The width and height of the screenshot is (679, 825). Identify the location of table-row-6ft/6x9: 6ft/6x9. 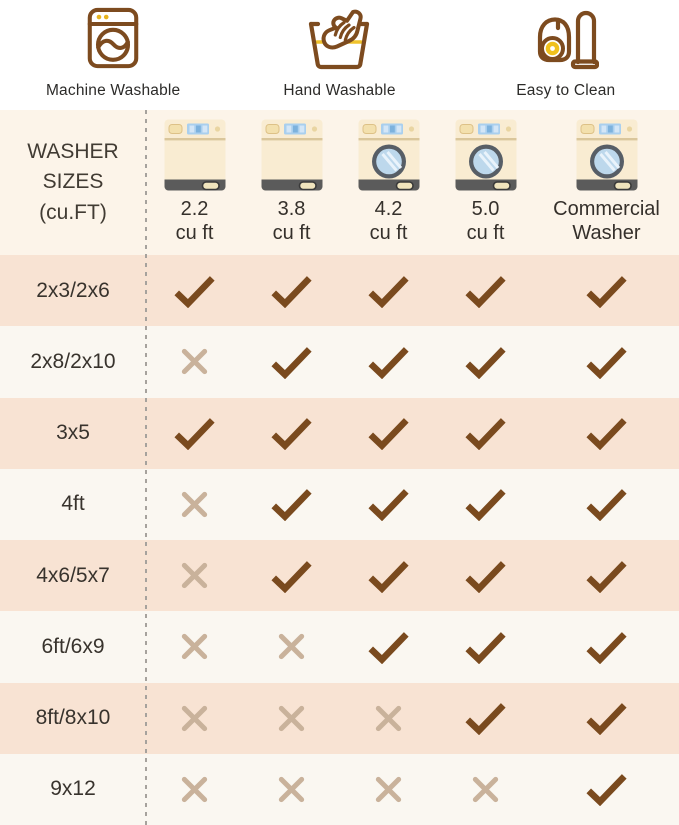
(339, 647).